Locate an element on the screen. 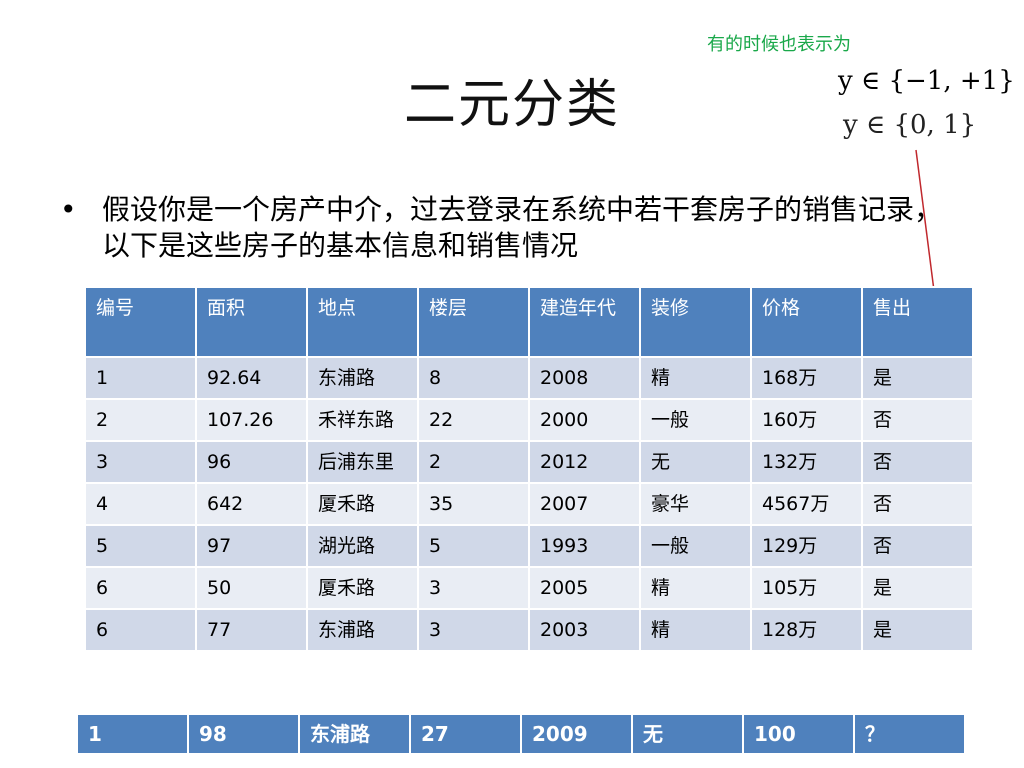 Image resolution: width=1024 pixels, height=768 pixels. table-cell: 2005 is located at coordinates (584, 588).